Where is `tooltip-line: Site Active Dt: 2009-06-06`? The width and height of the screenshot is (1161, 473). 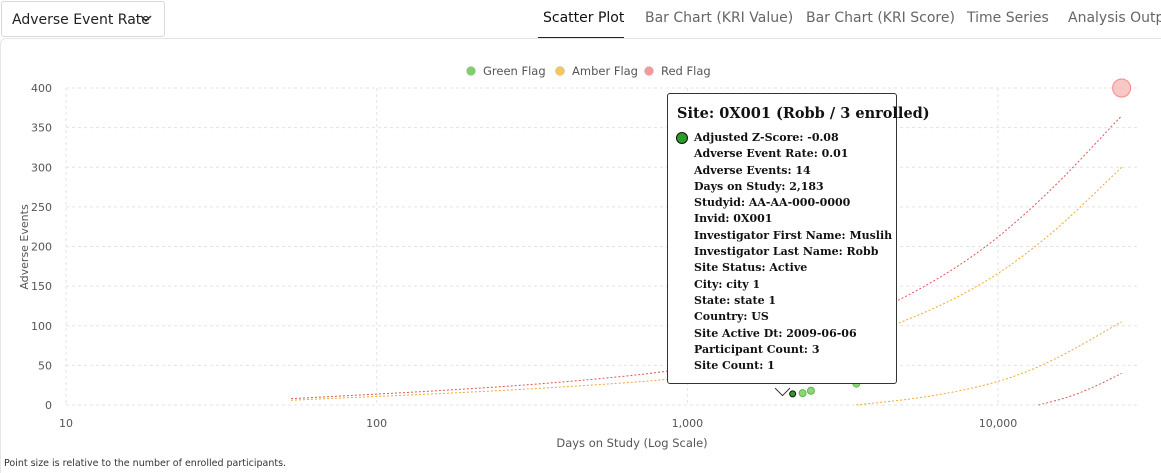 tooltip-line: Site Active Dt: 2009-06-06 is located at coordinates (775, 333).